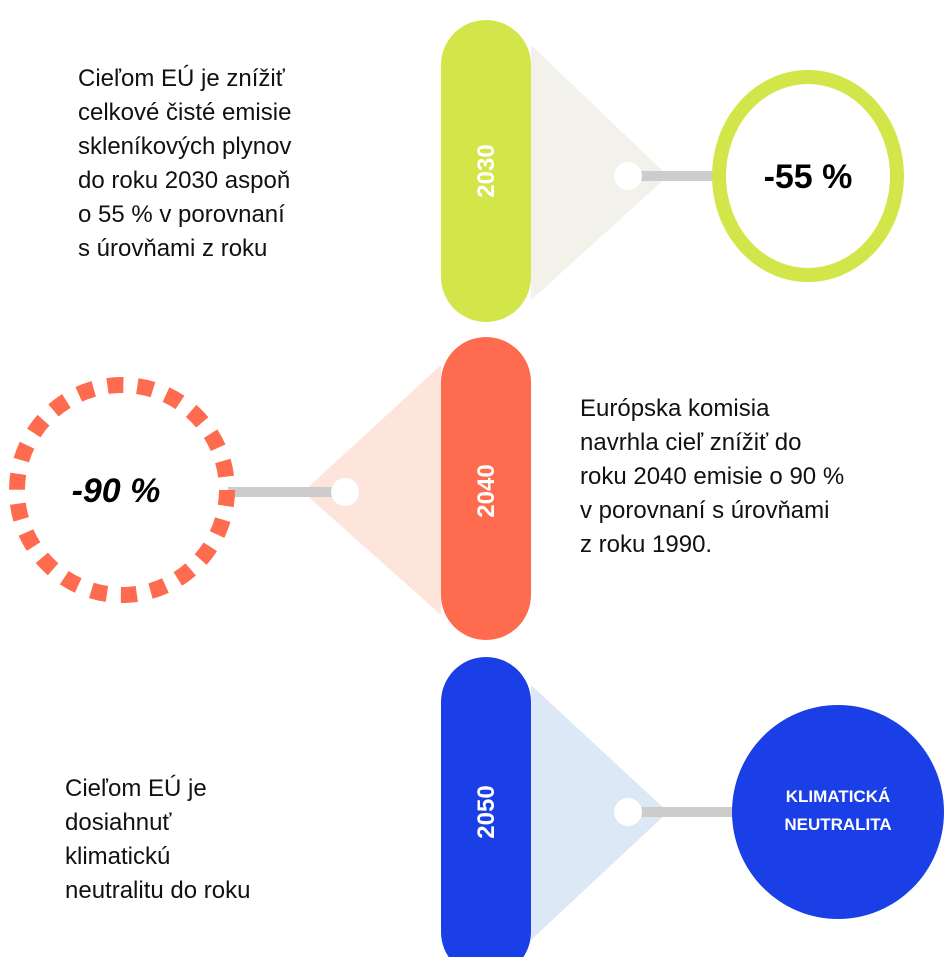  I want to click on paragraph-line: v porovnaní s úrovňami, so click(704, 510).